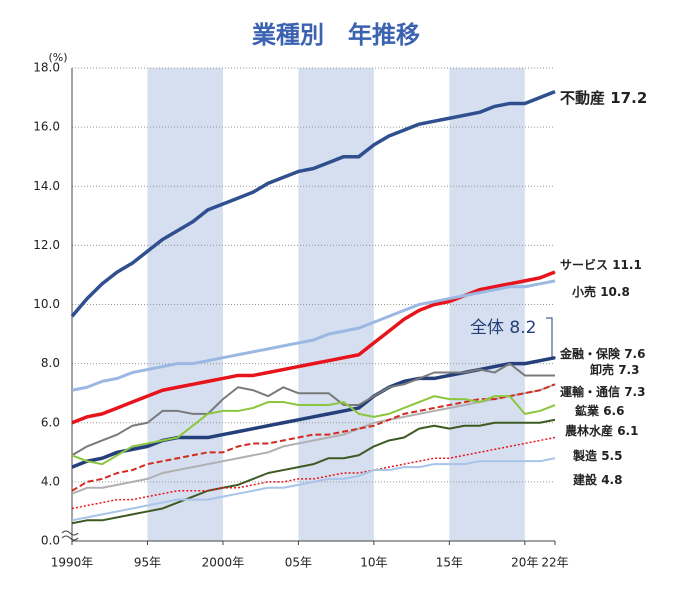 Image resolution: width=682 pixels, height=591 pixels. I want to click on label-bracket, so click(551, 338).